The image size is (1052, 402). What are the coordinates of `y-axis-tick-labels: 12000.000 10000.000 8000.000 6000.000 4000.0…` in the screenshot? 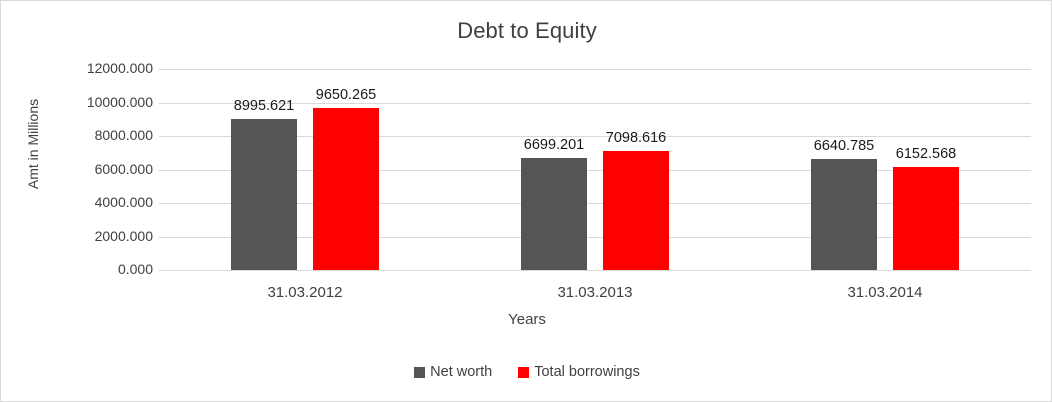 It's located at (91, 201).